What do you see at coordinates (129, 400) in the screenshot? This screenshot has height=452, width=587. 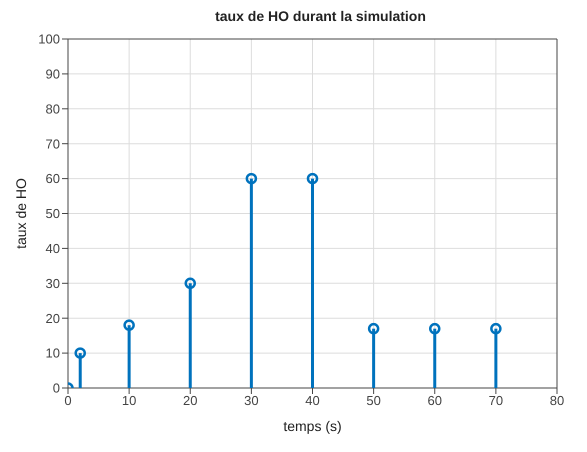 I see `x-tick-label: 10` at bounding box center [129, 400].